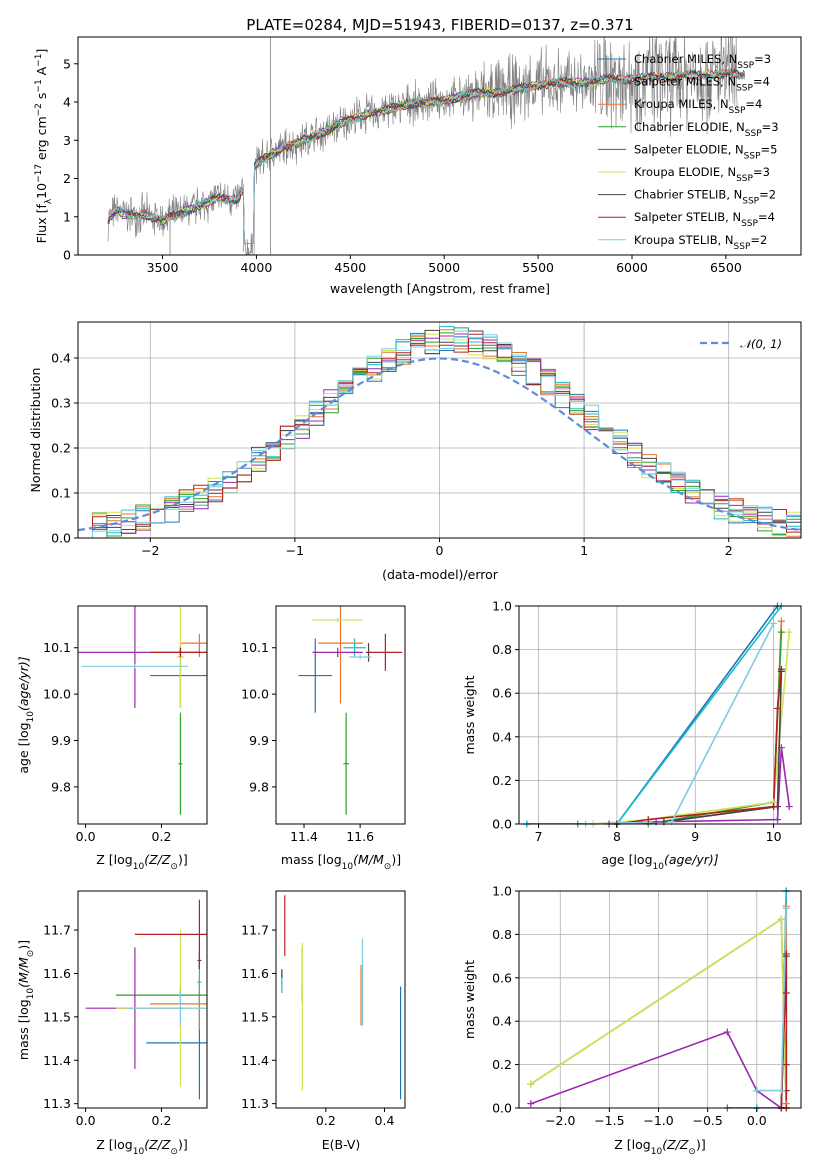 The width and height of the screenshot is (819, 1170). What do you see at coordinates (440, 574) in the screenshot?
I see `x-axis-label: (data-model)/error` at bounding box center [440, 574].